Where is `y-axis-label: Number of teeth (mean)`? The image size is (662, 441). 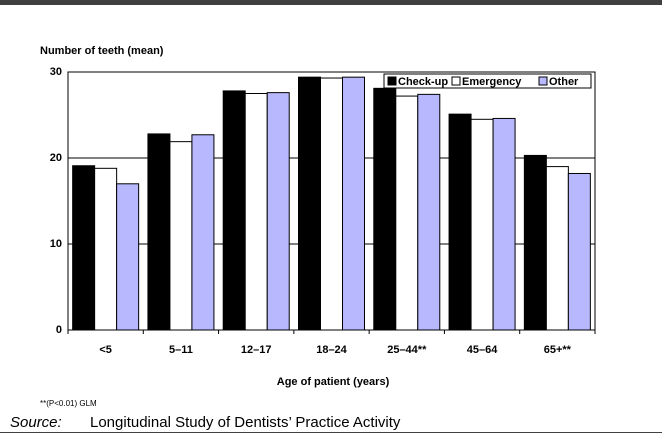
y-axis-label: Number of teeth (mean) is located at coordinates (102, 51).